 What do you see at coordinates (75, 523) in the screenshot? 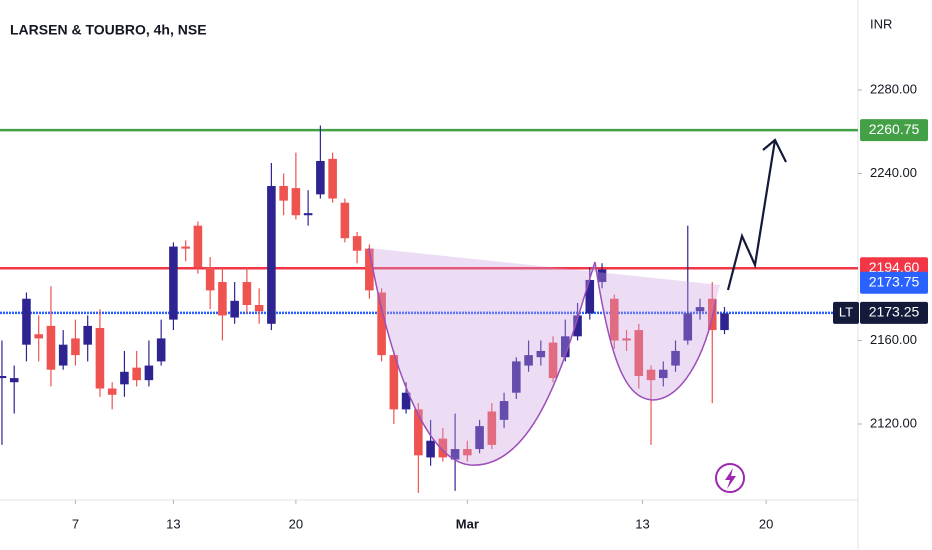
I see `x-tick-label: 7` at bounding box center [75, 523].